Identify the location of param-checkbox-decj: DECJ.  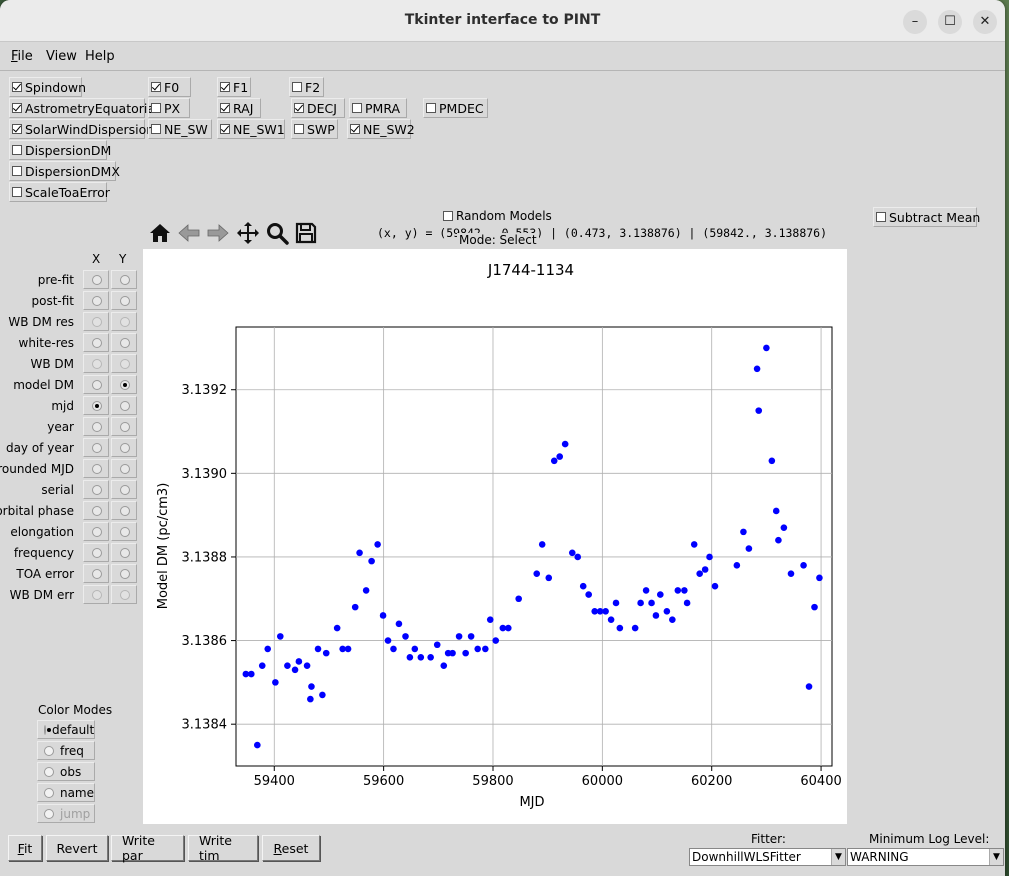
(318, 108).